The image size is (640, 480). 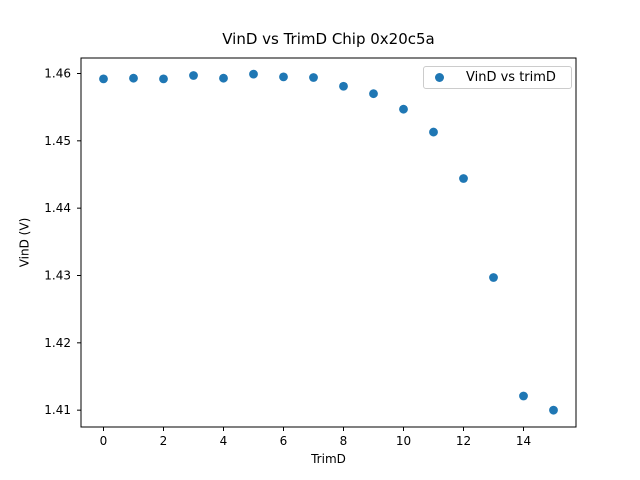 I want to click on legend: VinD vs trimD, so click(x=497, y=77).